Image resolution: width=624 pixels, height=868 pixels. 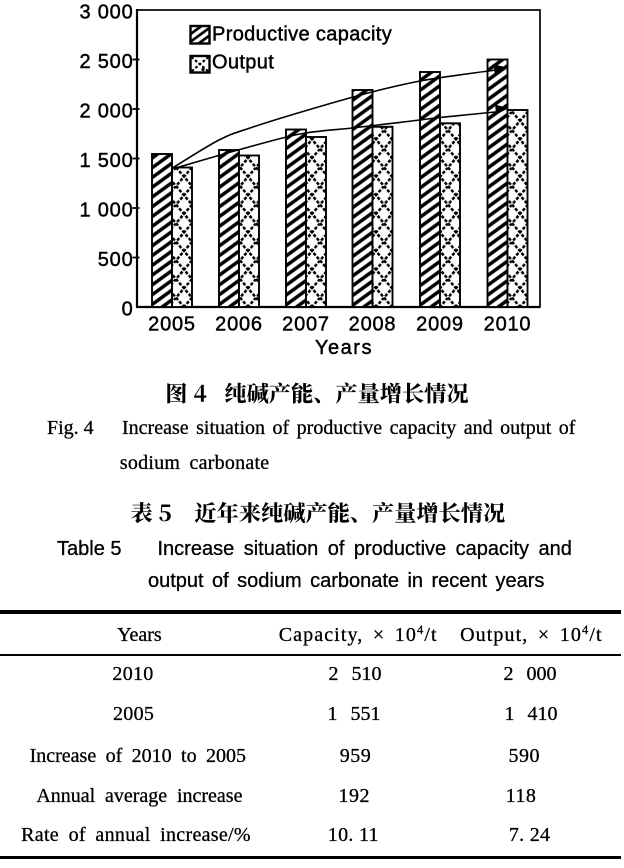 What do you see at coordinates (128, 310) in the screenshot?
I see `svg-text: 0` at bounding box center [128, 310].